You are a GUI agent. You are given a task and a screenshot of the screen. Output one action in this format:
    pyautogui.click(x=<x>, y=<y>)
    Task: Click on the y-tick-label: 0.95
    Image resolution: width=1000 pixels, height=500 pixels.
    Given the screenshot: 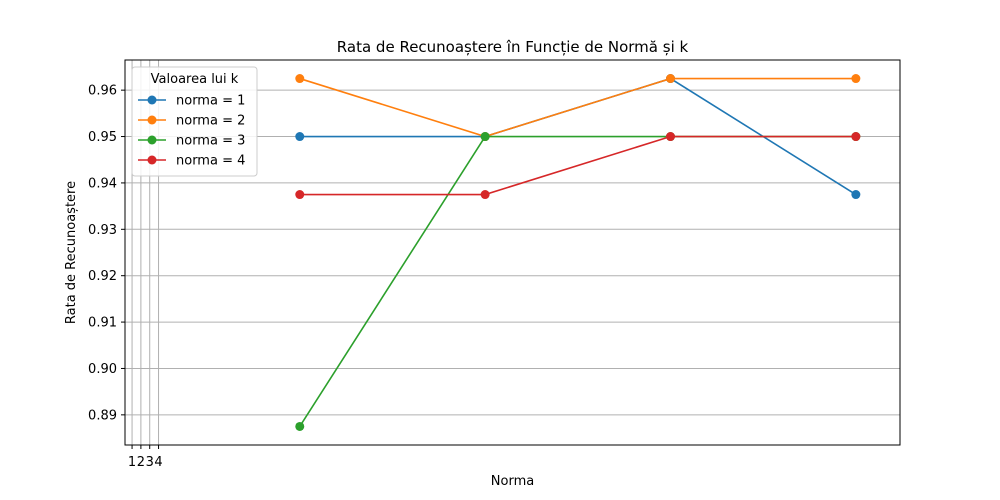 What is the action you would take?
    pyautogui.click(x=102, y=137)
    